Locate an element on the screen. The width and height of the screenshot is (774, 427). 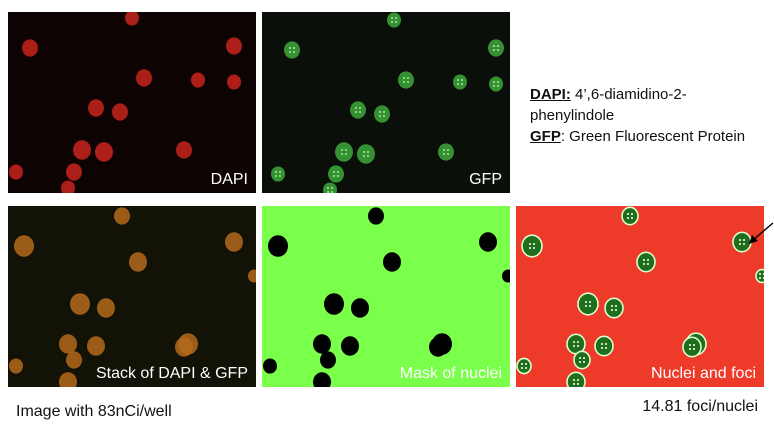
foci-count-caption: 14.81 foci/nuclei is located at coordinates (700, 406).